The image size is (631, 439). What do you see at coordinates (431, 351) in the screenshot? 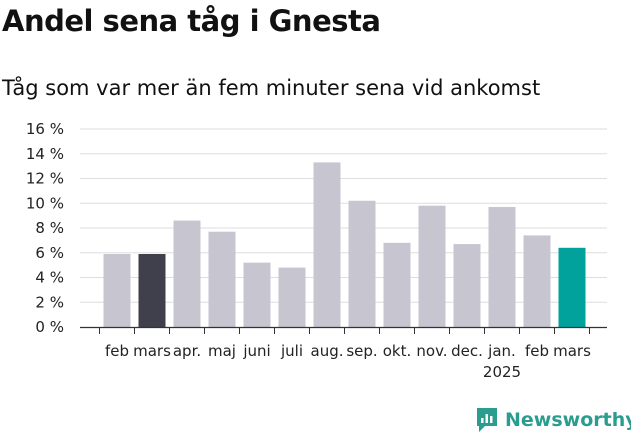
I see `x-tick-label: nov.` at bounding box center [431, 351].